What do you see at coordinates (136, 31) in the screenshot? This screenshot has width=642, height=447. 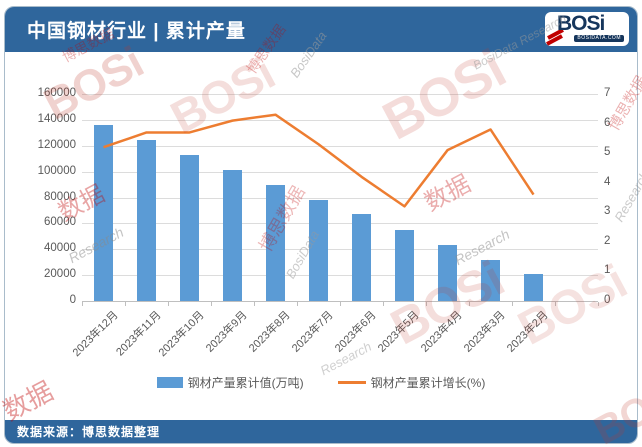 I see `page-title: 中国钢材行业 | 累计产量` at bounding box center [136, 31].